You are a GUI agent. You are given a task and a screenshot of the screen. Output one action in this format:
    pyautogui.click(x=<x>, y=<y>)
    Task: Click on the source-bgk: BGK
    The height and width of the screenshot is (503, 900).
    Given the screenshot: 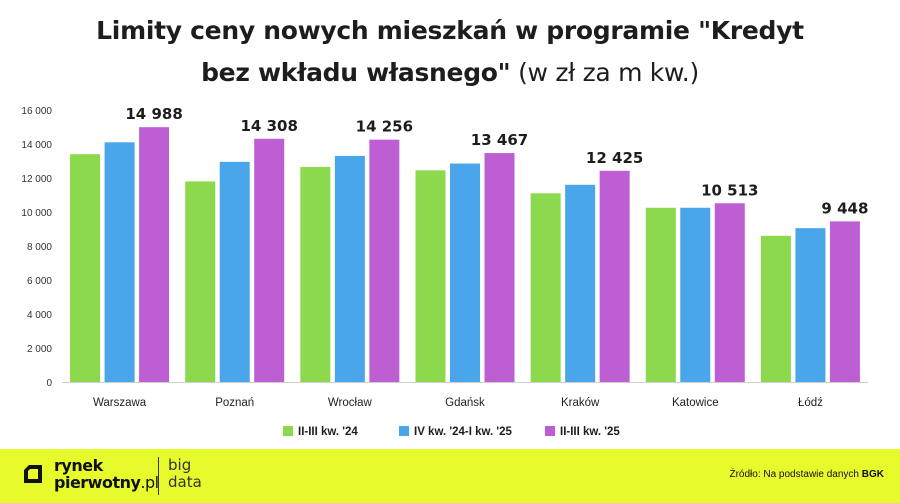 What is the action you would take?
    pyautogui.click(x=872, y=474)
    